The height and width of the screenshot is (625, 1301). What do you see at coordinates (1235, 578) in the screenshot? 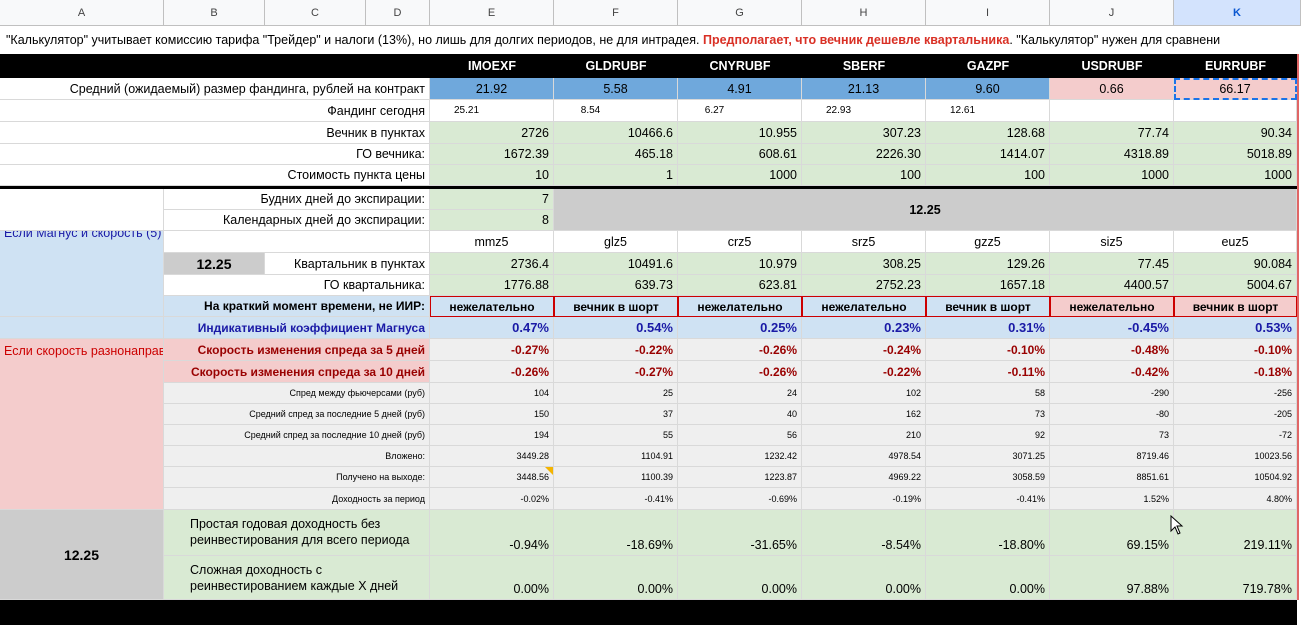
I see `compound-yield-eurrubf: 719.78%` at bounding box center [1235, 578].